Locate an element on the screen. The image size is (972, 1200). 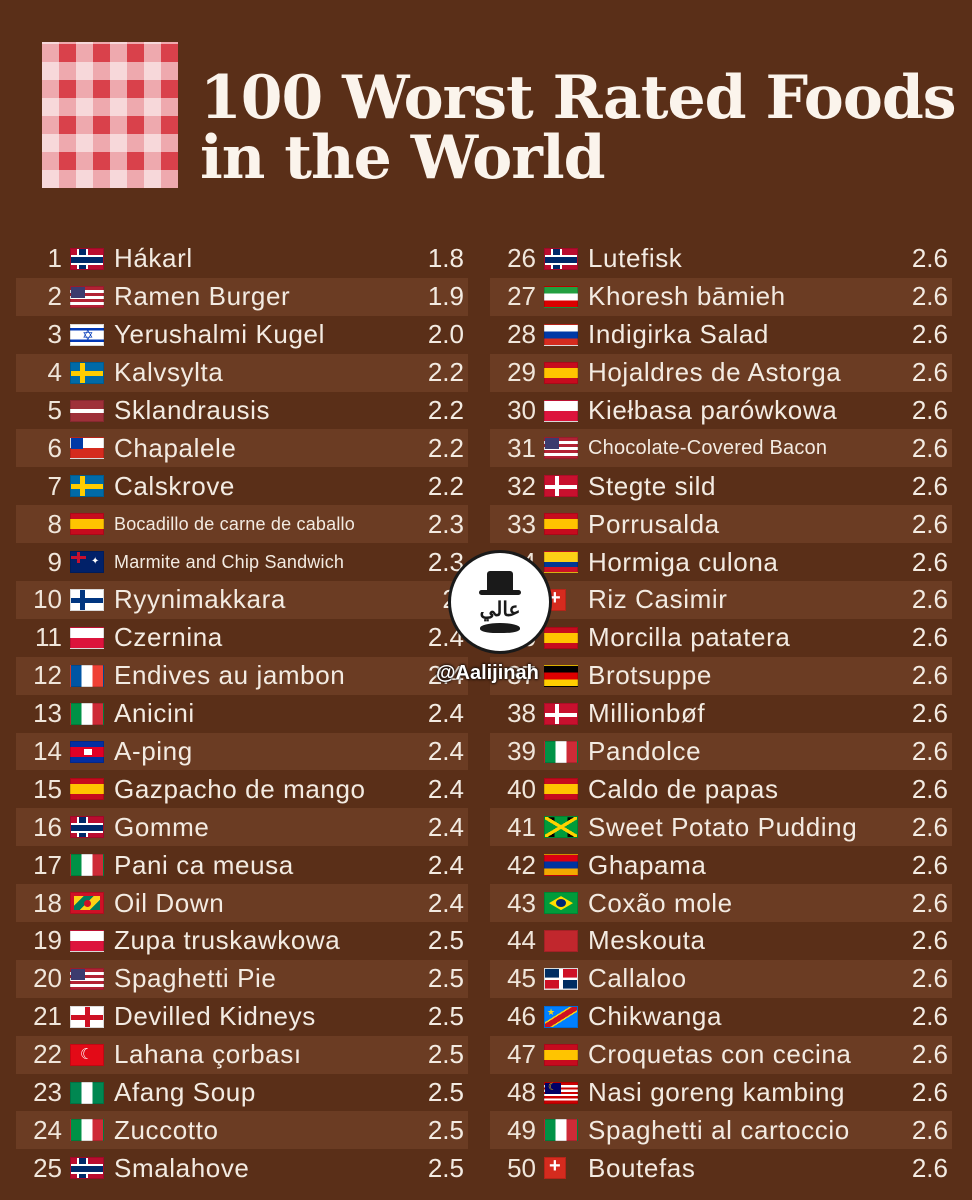
food-name: Brotsuppe is located at coordinates (650, 675).